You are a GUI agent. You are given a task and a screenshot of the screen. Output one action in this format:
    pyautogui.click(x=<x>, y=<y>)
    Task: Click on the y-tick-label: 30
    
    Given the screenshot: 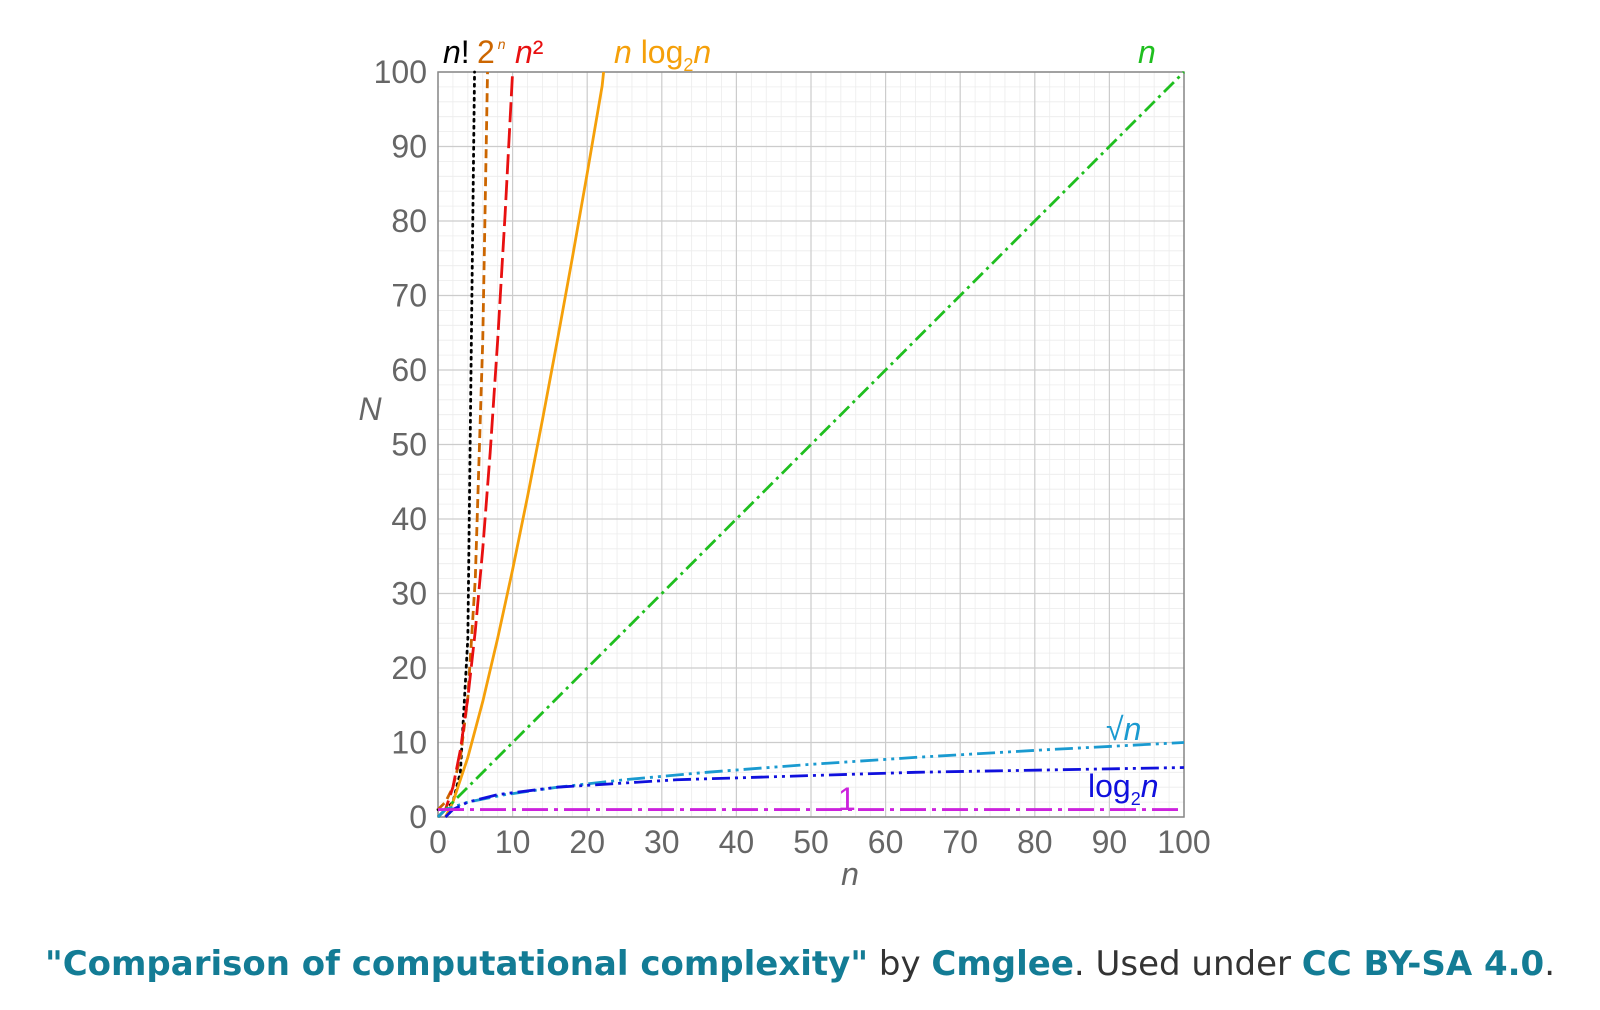 What is the action you would take?
    pyautogui.click(x=409, y=594)
    